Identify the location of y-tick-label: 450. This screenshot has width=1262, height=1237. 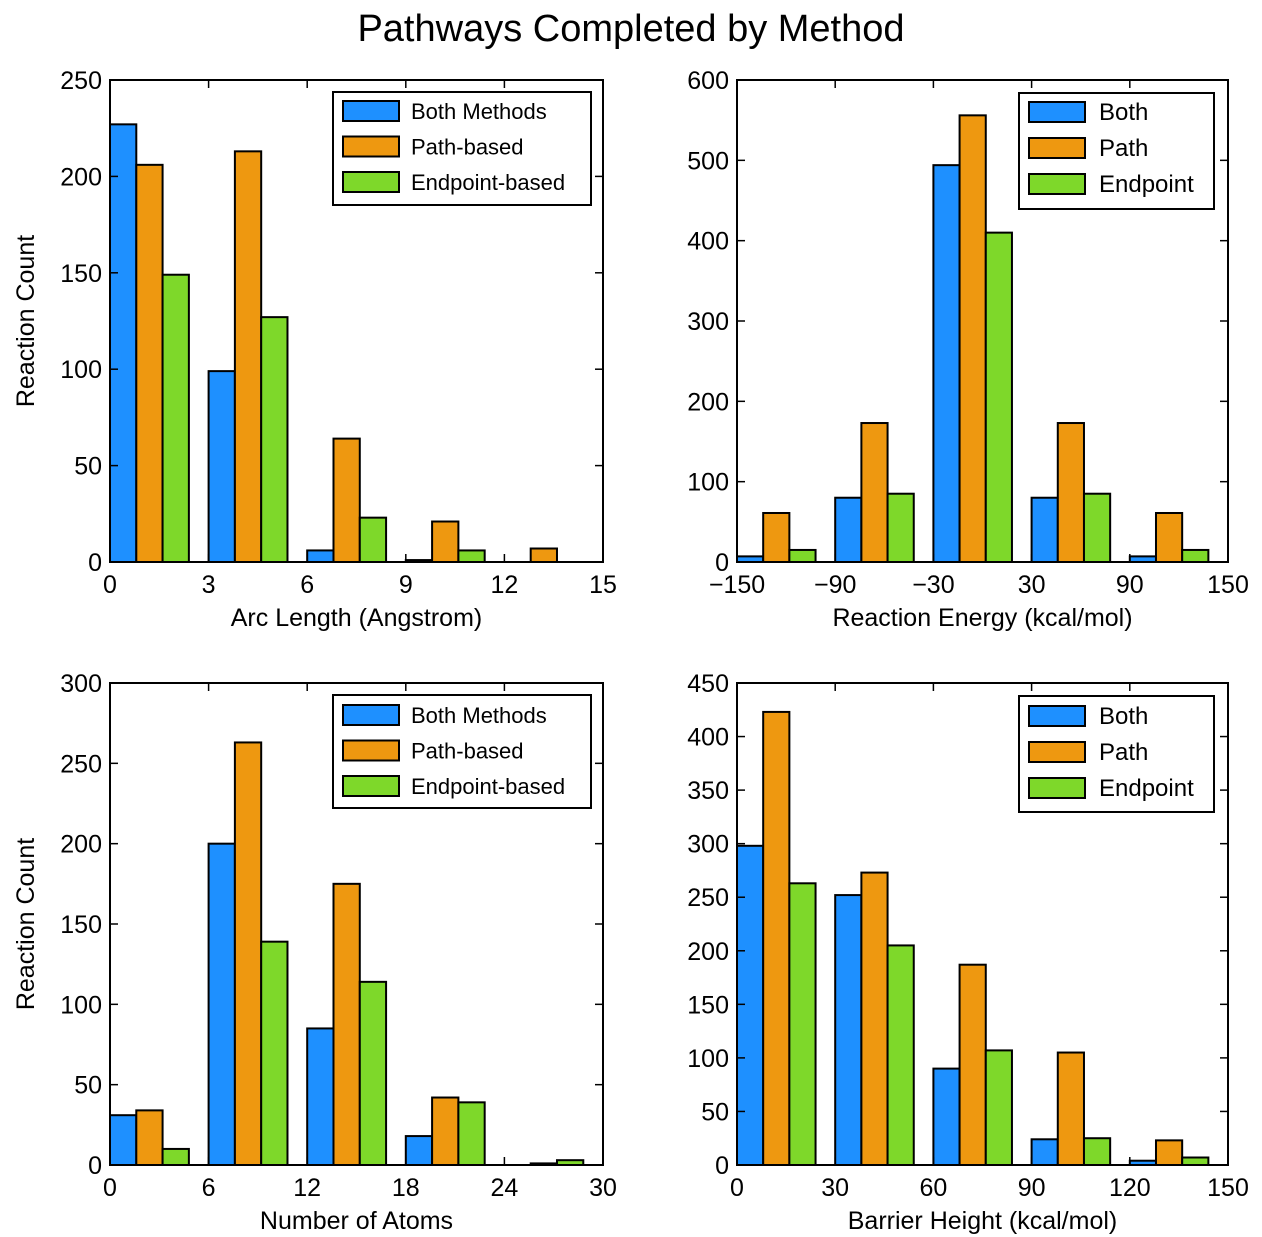
(708, 684).